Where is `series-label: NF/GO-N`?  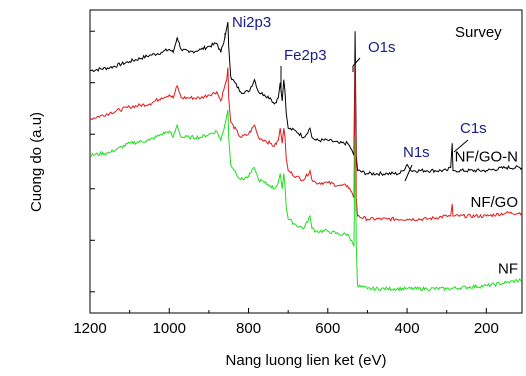 series-label: NF/GO-N is located at coordinates (486, 157).